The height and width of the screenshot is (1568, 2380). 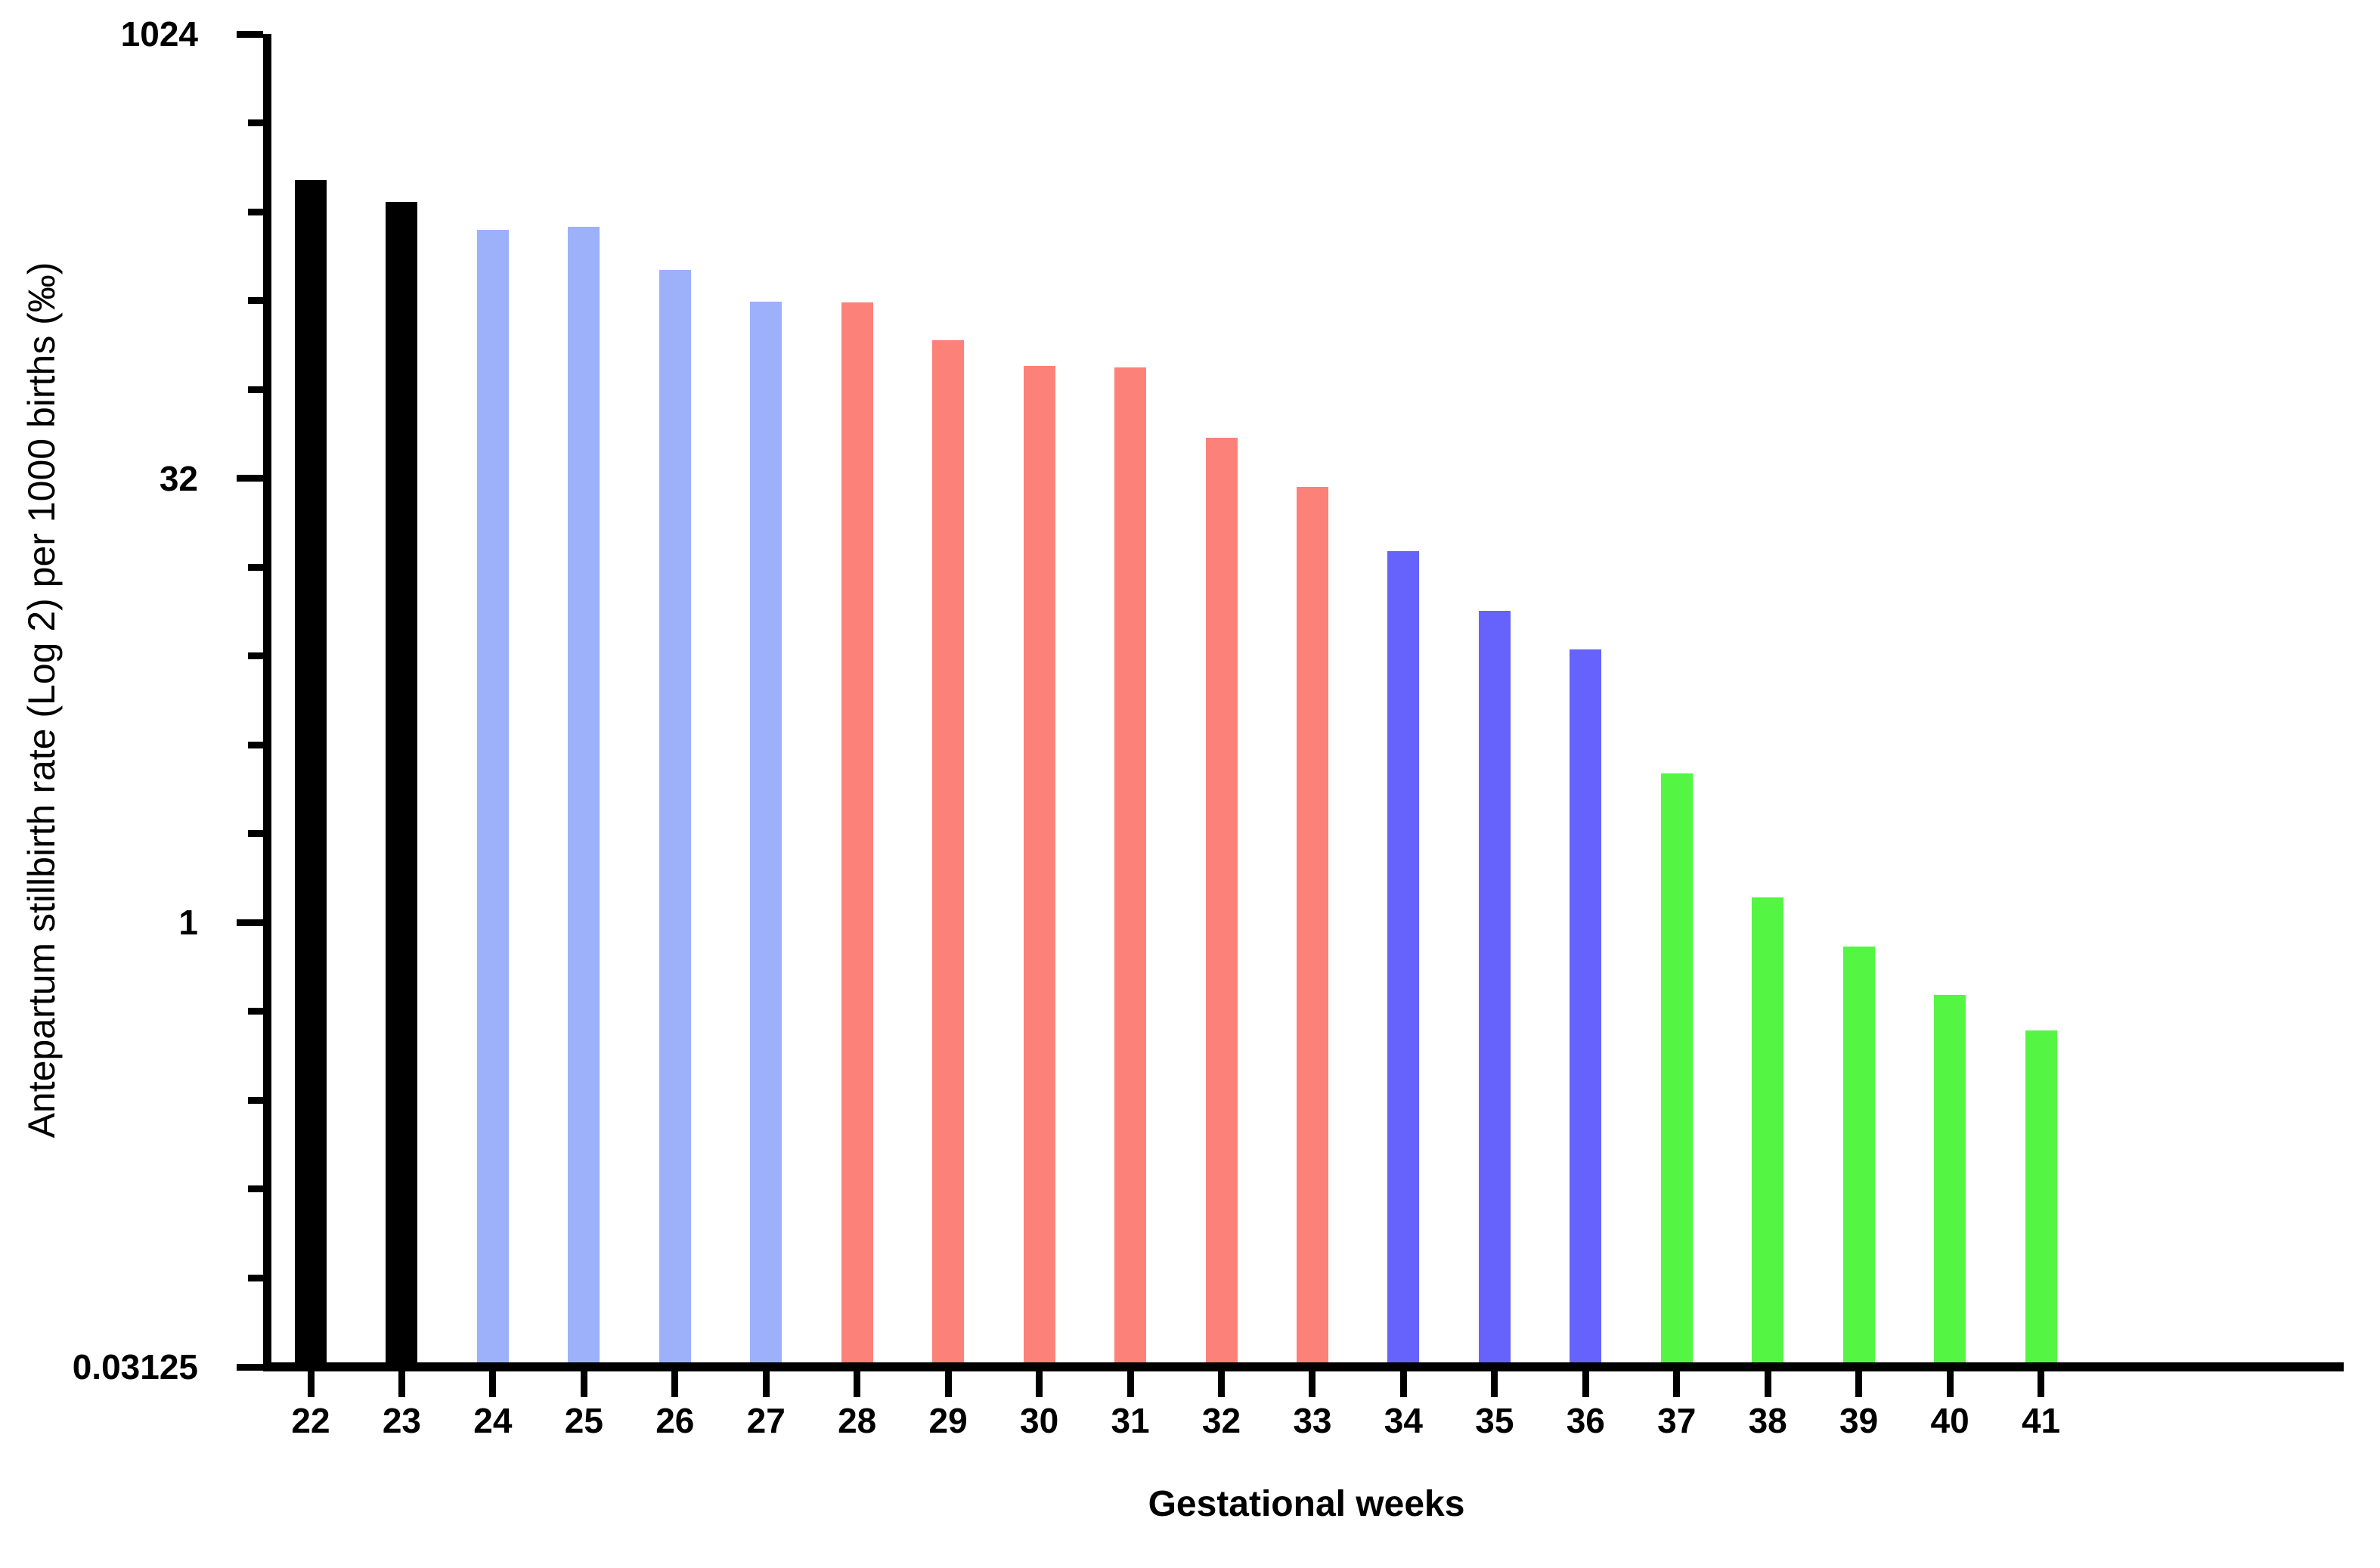 I want to click on x-axis-line, so click(x=1303, y=1366).